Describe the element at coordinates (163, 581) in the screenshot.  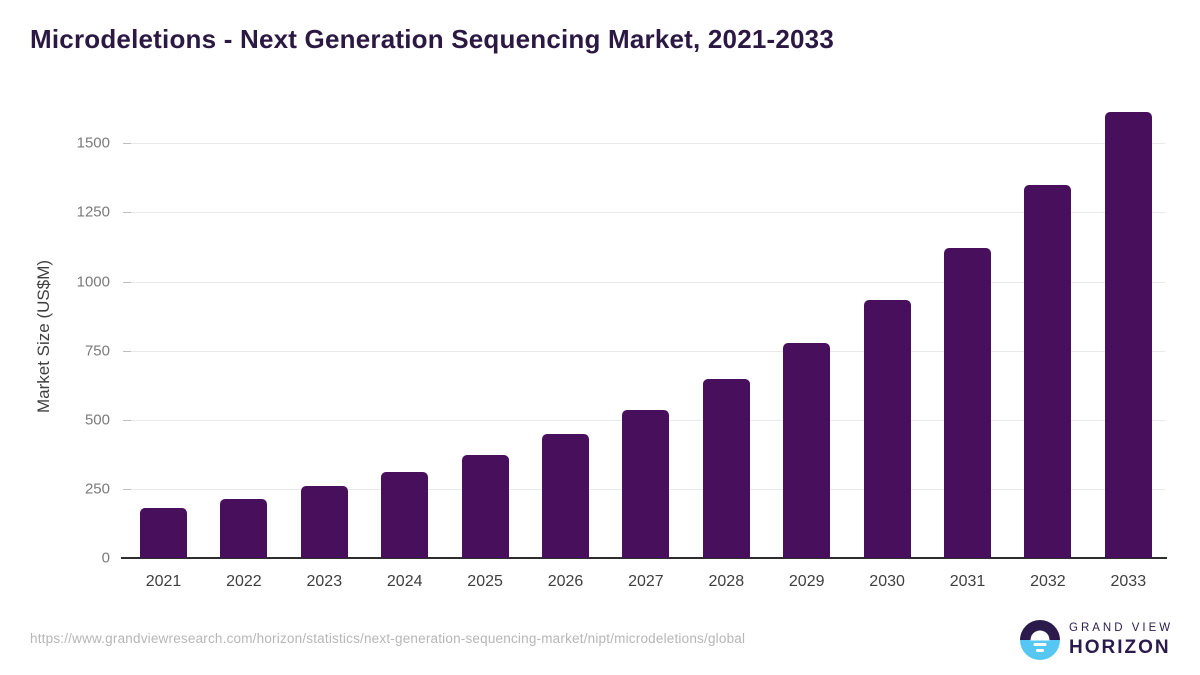
I see `x-tick-label-2021: 2021` at that location.